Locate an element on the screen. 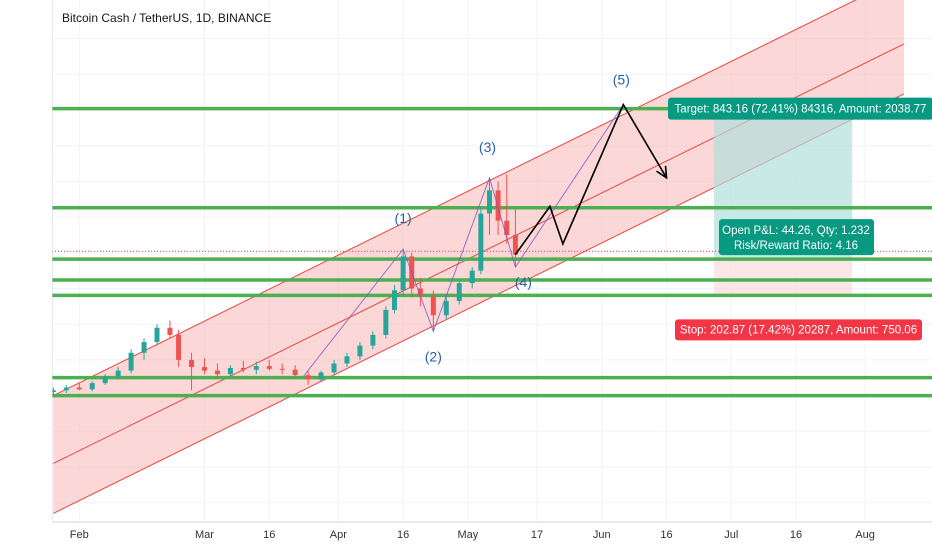 The height and width of the screenshot is (550, 932). pnl-label-box is located at coordinates (796, 237).